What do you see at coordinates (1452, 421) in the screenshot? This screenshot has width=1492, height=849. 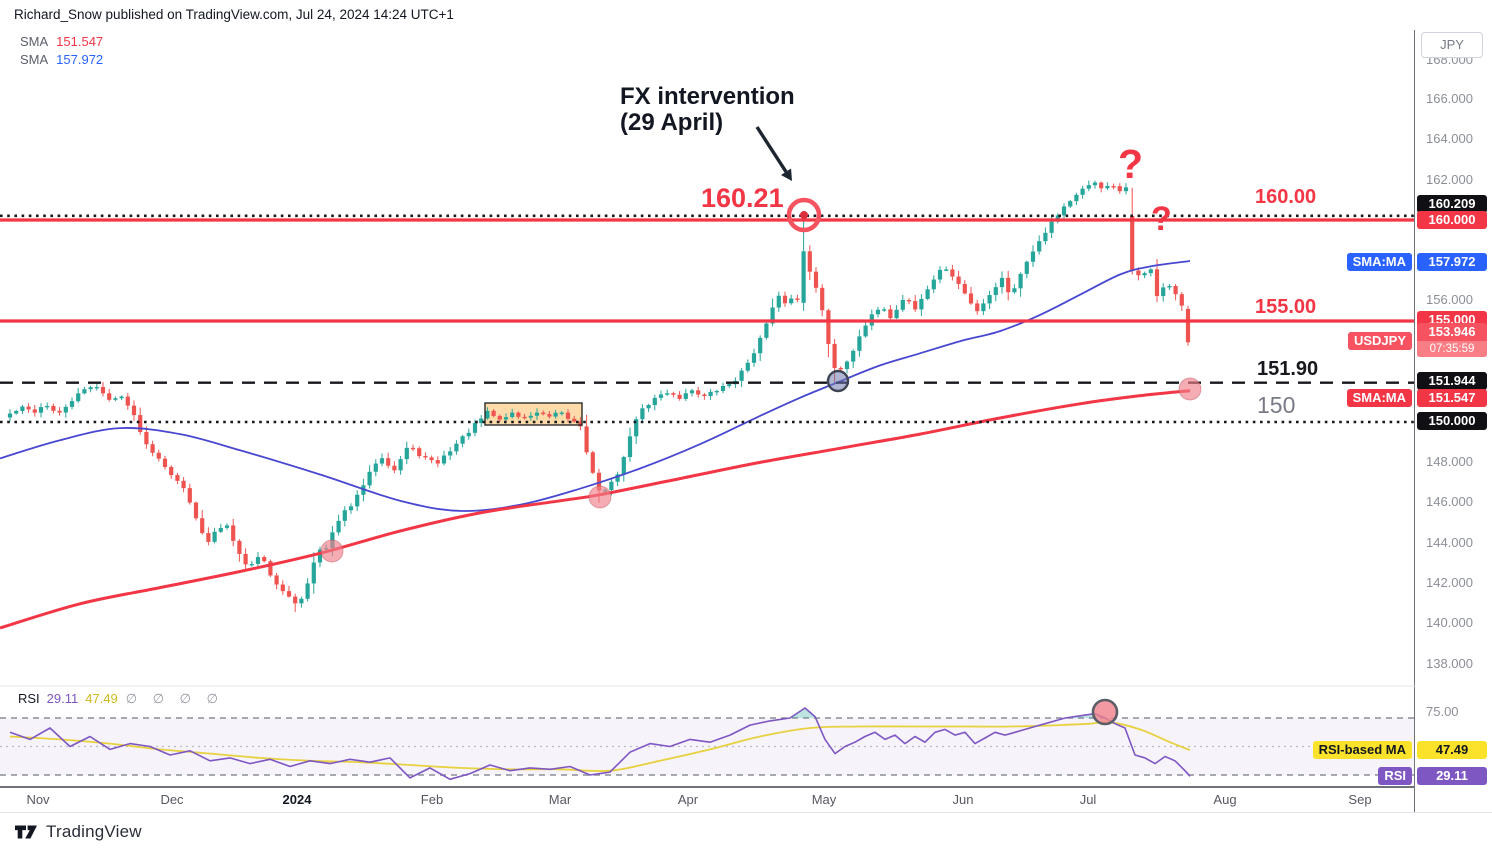 I see `price-badge-150000: 150.000` at bounding box center [1452, 421].